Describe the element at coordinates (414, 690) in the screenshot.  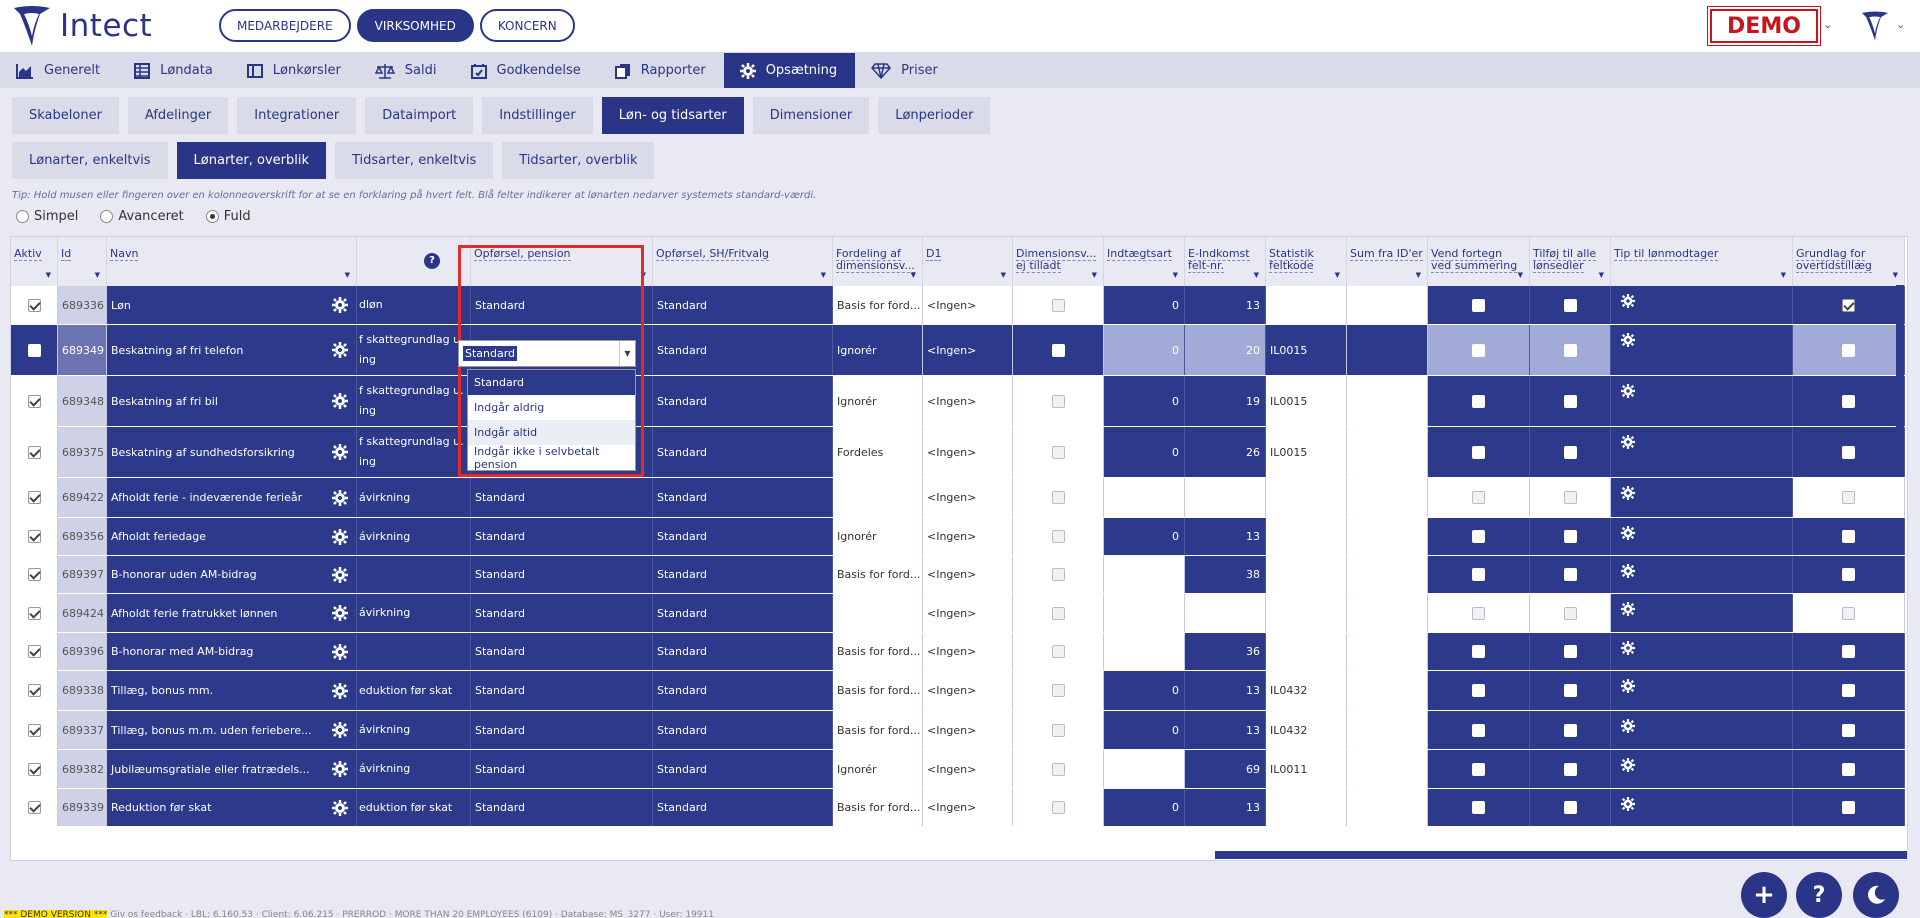
I see `tax-cell: eduktion før skat` at that location.